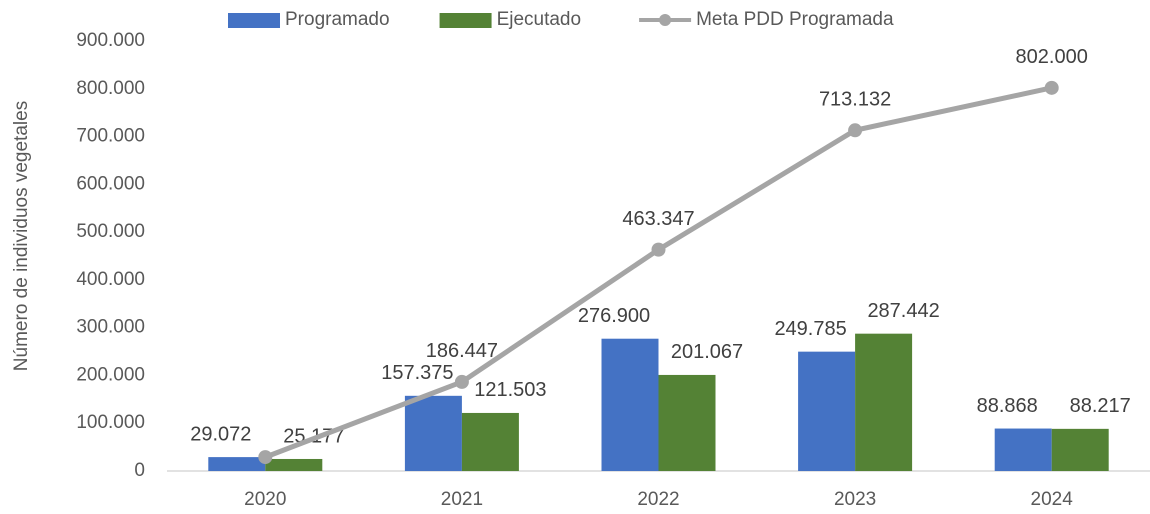 The image size is (1150, 514). I want to click on data-label: 249.785, so click(810, 329).